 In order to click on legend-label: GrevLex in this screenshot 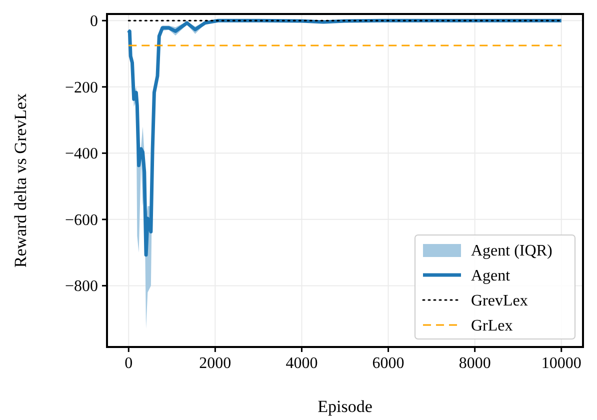, I will do `click(499, 301)`.